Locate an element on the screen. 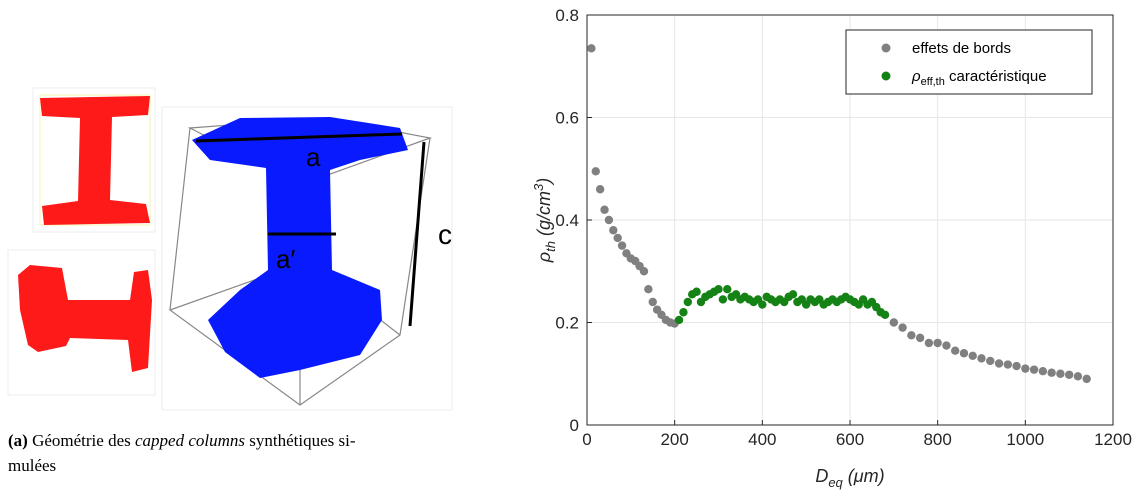 This screenshot has height=495, width=1132. caption-text: synthétiques si- is located at coordinates (300, 440).